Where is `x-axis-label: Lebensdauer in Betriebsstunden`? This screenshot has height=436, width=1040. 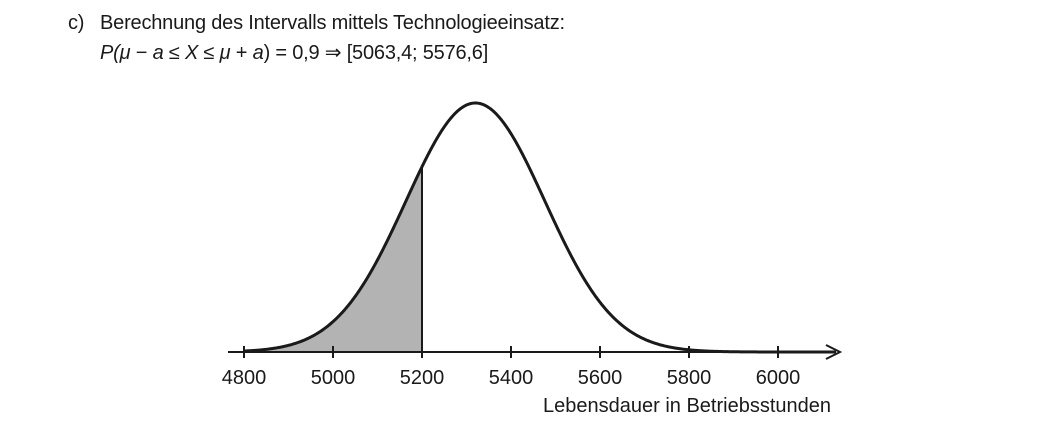 x-axis-label: Lebensdauer in Betriebsstunden is located at coordinates (687, 406).